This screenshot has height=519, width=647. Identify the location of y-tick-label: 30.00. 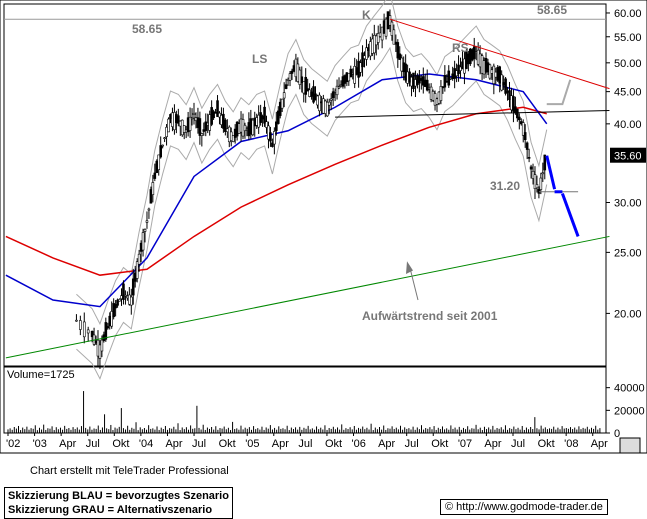
(628, 204).